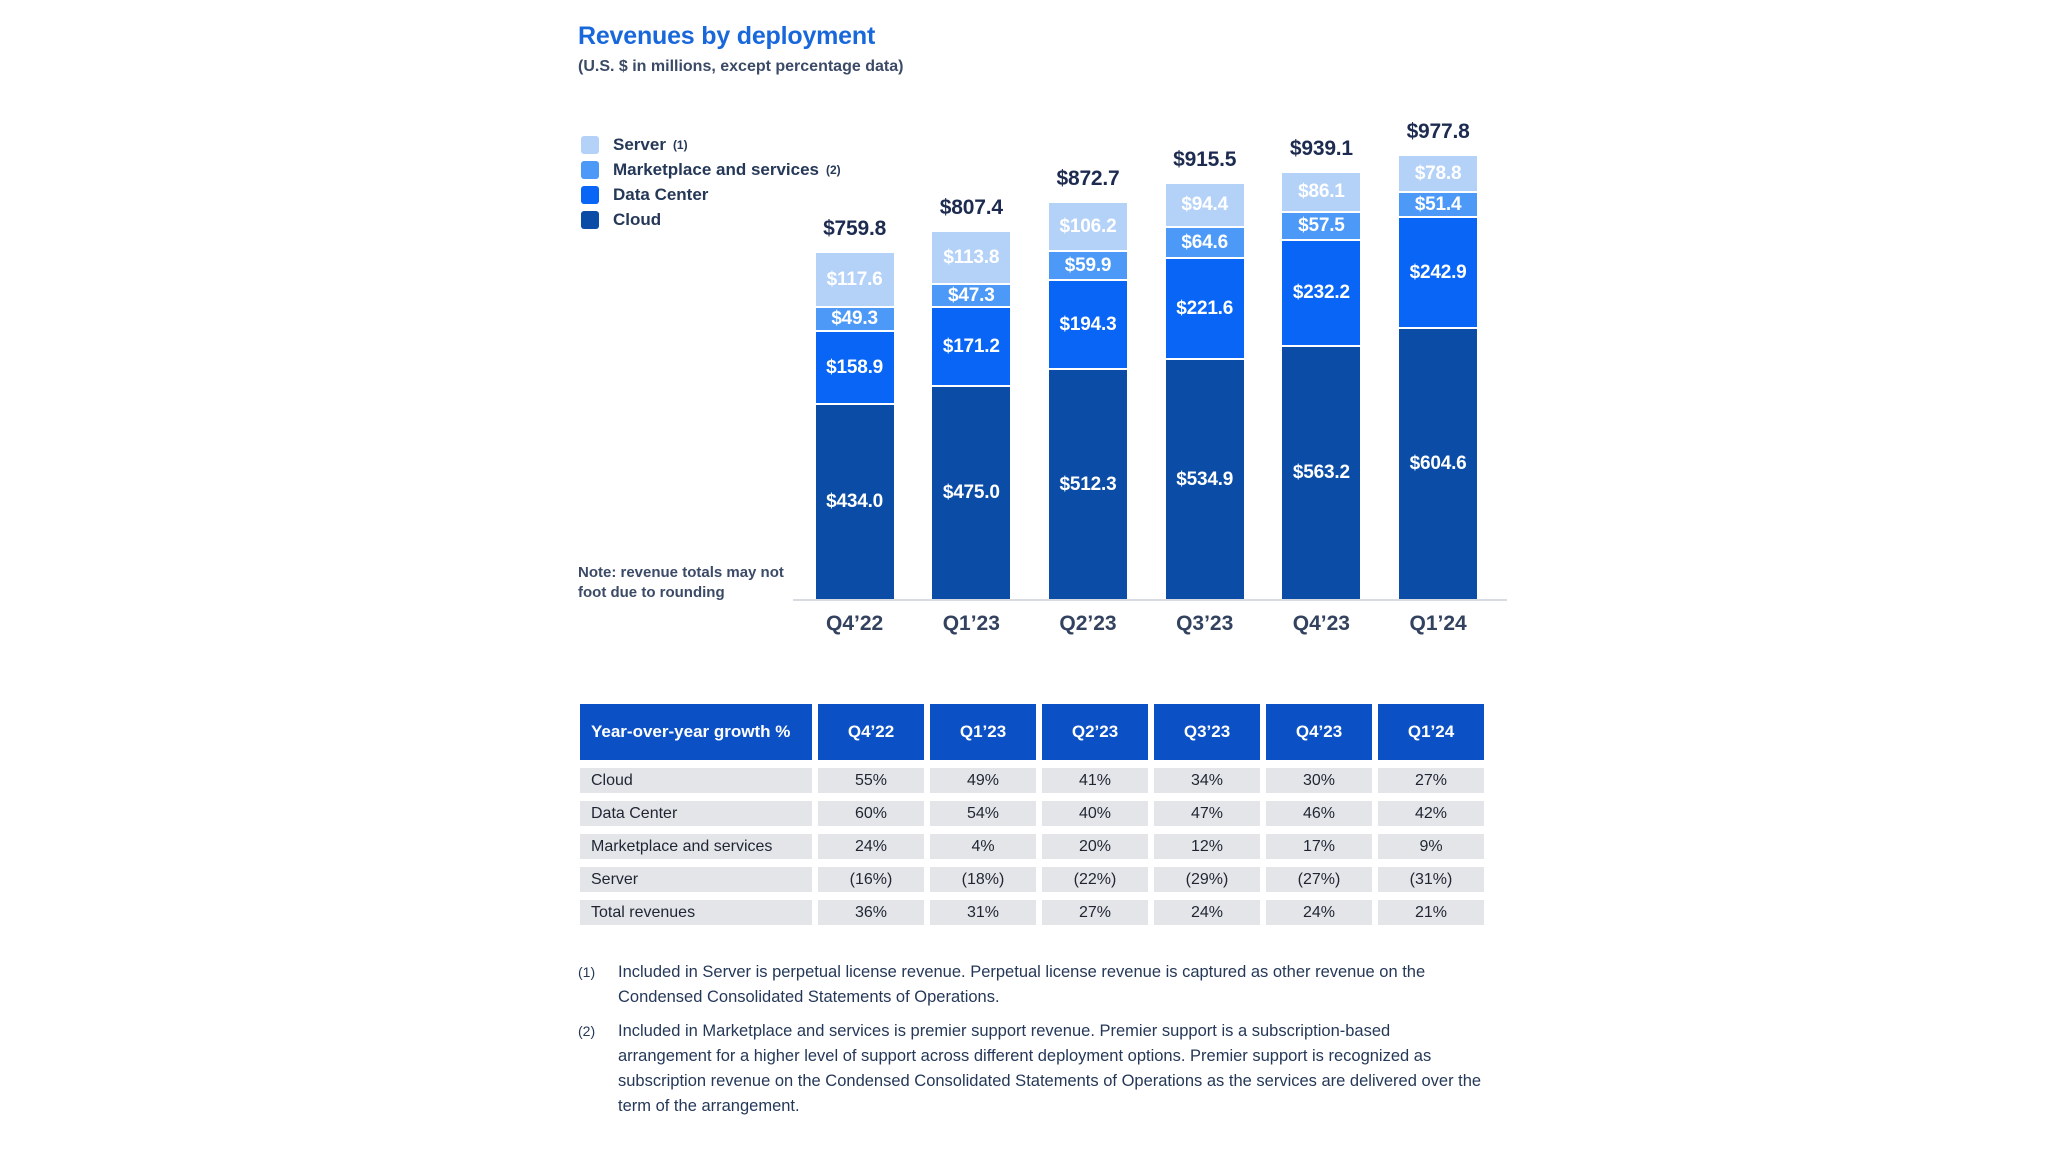 This screenshot has height=1161, width=2064. I want to click on table-cell: 60%, so click(871, 813).